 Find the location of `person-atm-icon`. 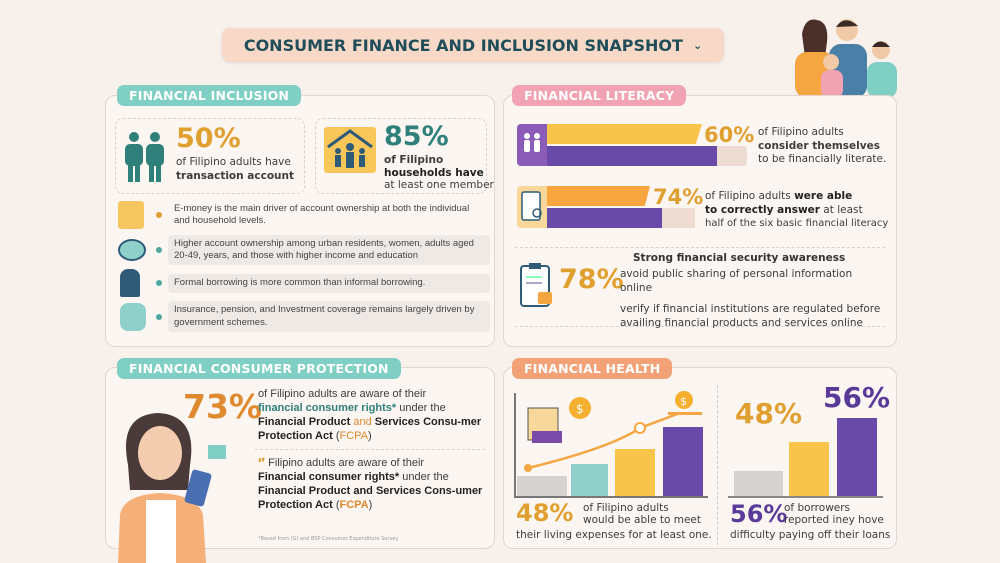

person-atm-icon is located at coordinates (134, 283).